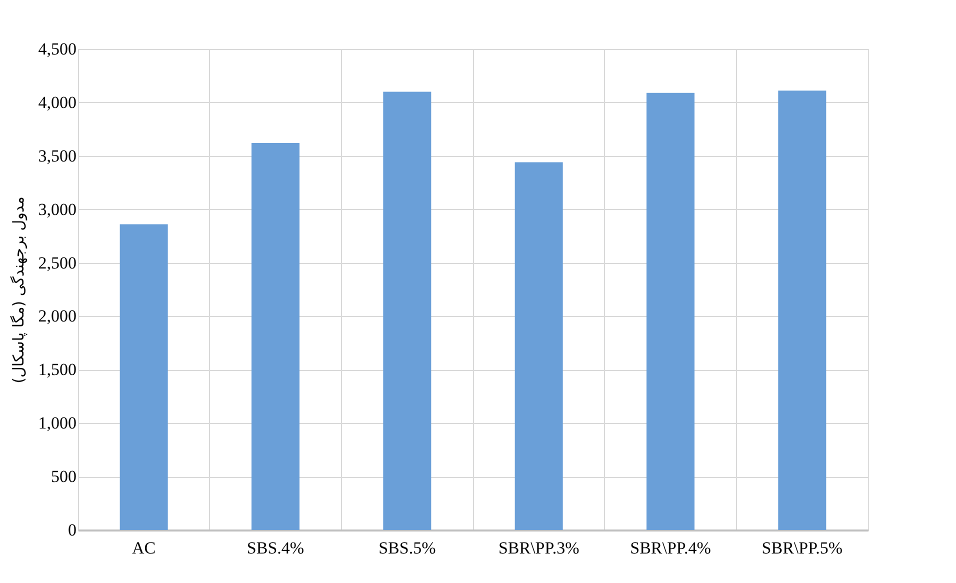  What do you see at coordinates (57, 316) in the screenshot?
I see `y-tick-label: 2,000` at bounding box center [57, 316].